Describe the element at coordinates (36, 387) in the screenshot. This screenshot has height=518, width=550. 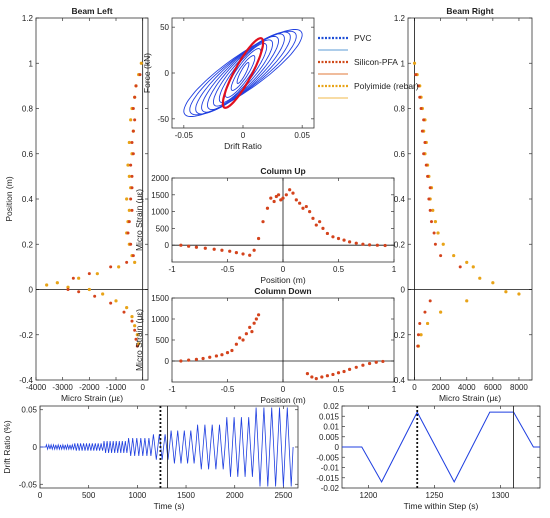
I see `x-tick-label: -4000` at that location.